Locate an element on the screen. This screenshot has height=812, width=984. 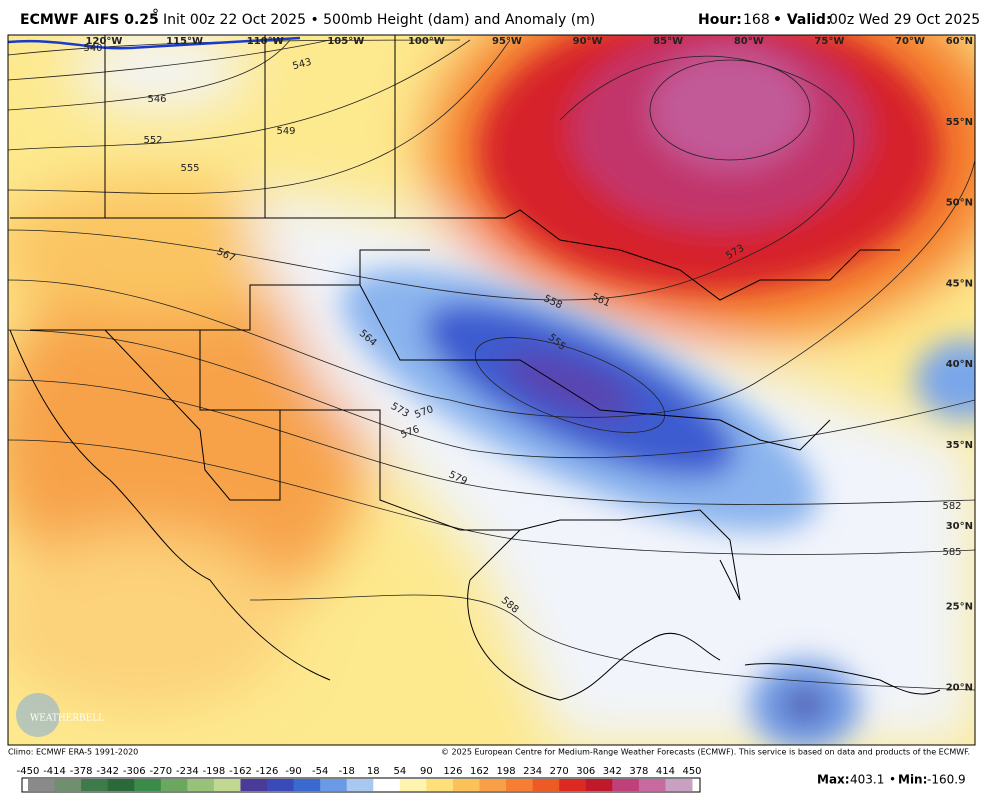
colorbar-label: 234 is located at coordinates (532, 771).